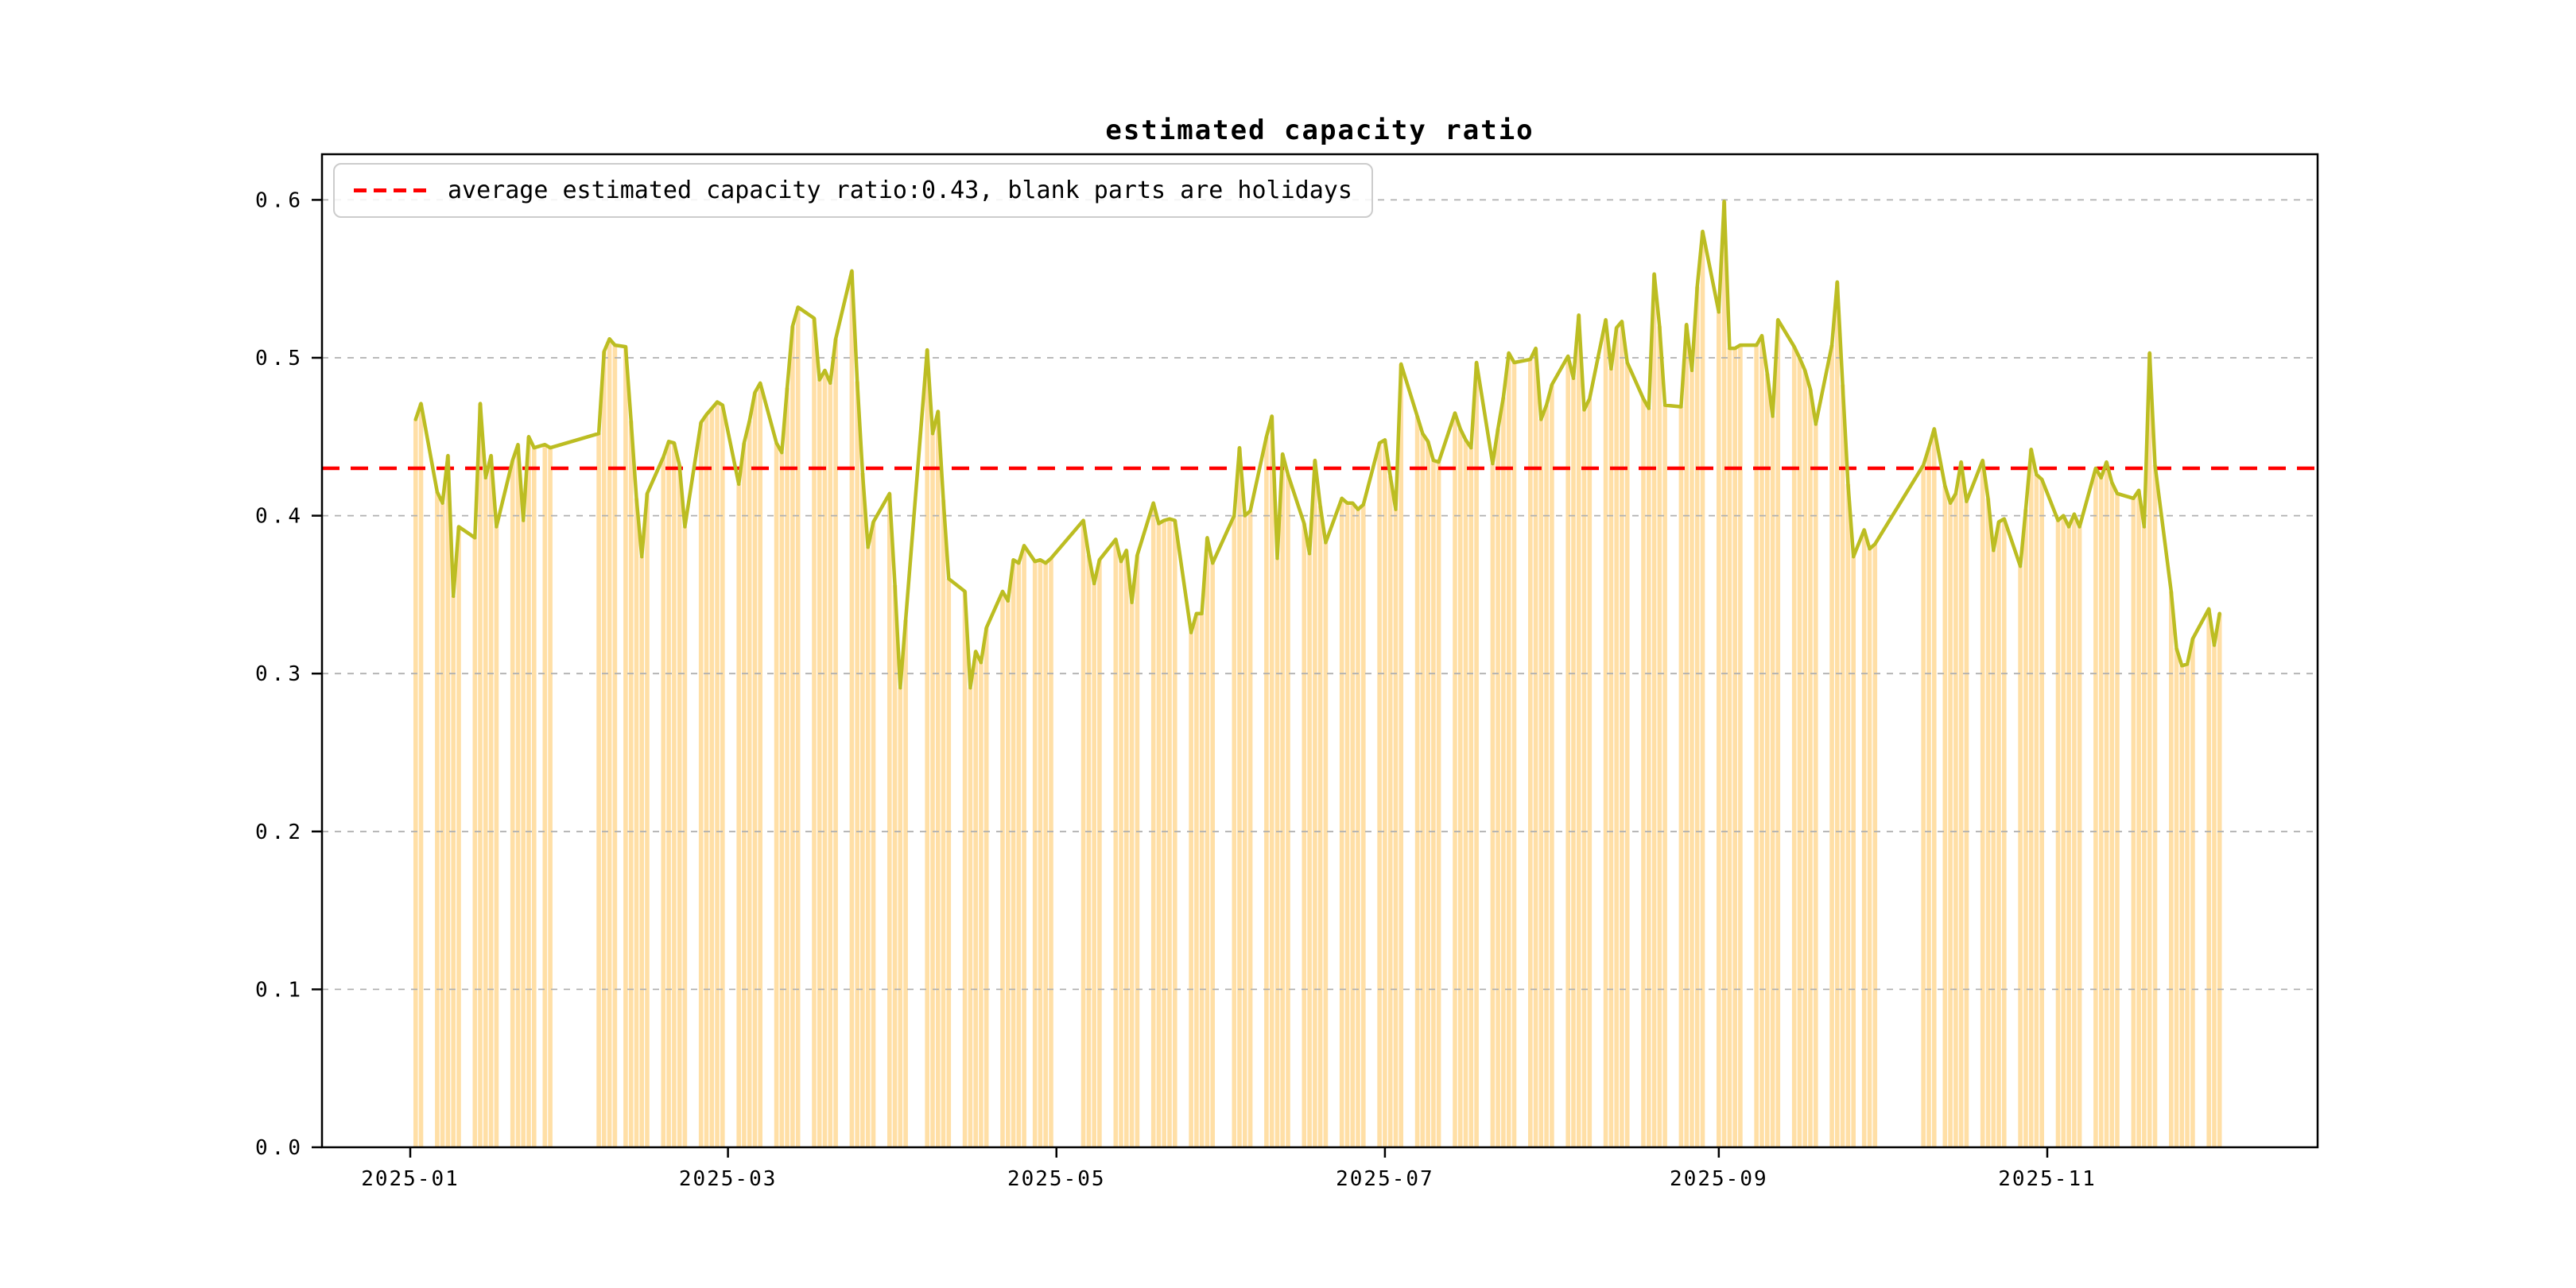 The height and width of the screenshot is (1288, 2576). Describe the element at coordinates (411, 1179) in the screenshot. I see `x-tick-label: 2025-01` at that location.